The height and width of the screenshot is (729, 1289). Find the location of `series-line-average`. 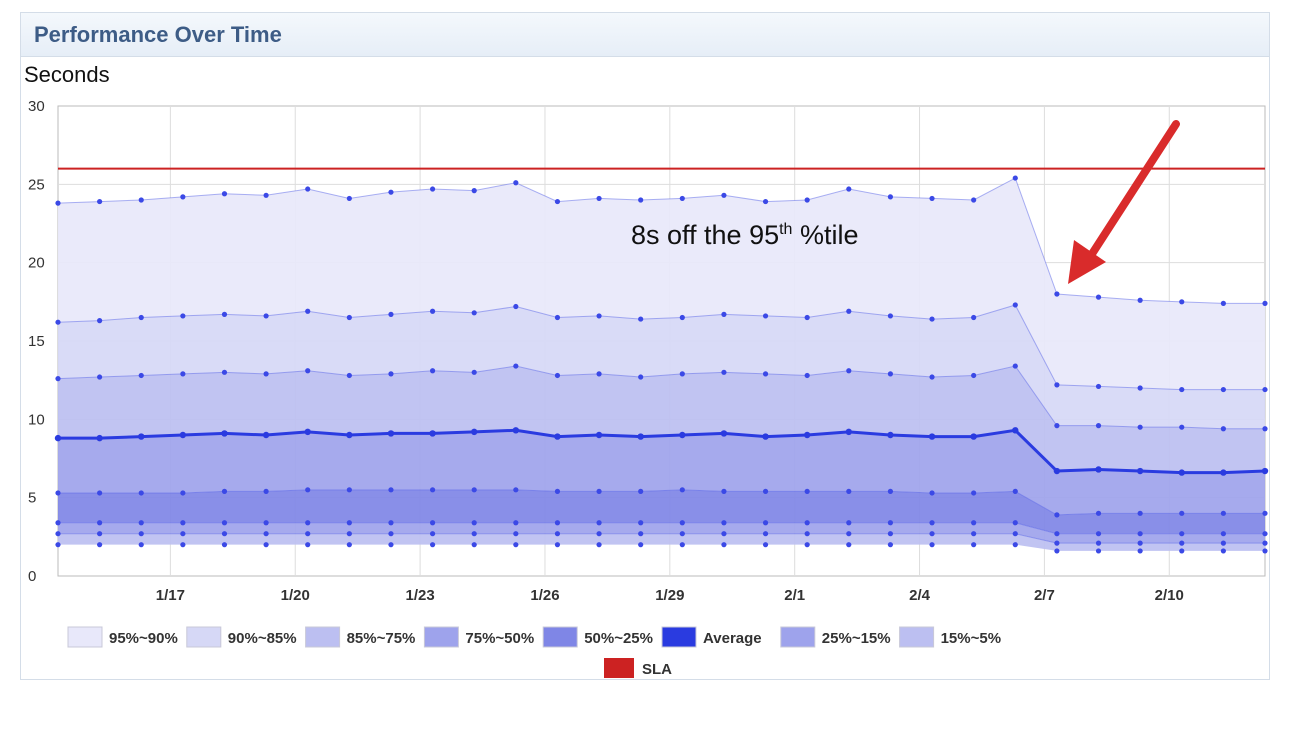

series-line-average is located at coordinates (662, 451).